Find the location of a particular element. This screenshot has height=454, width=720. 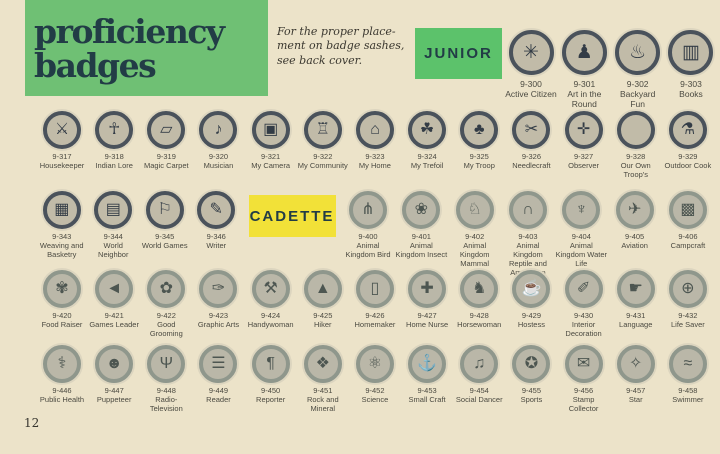

badge-9-456: ✉ 9-456 Stamp Collector is located at coordinates (584, 379).